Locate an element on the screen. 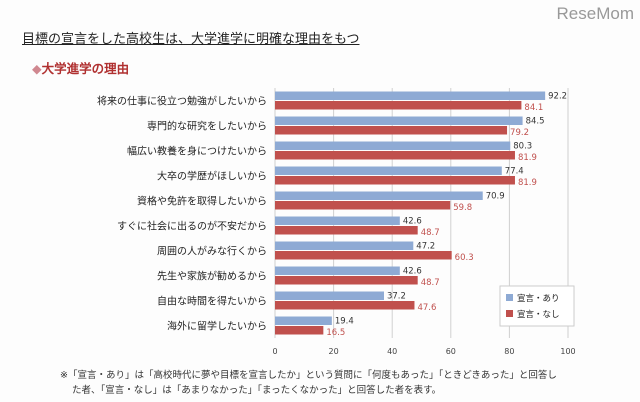 The width and height of the screenshot is (640, 402). data-label: 37.2 is located at coordinates (396, 297).